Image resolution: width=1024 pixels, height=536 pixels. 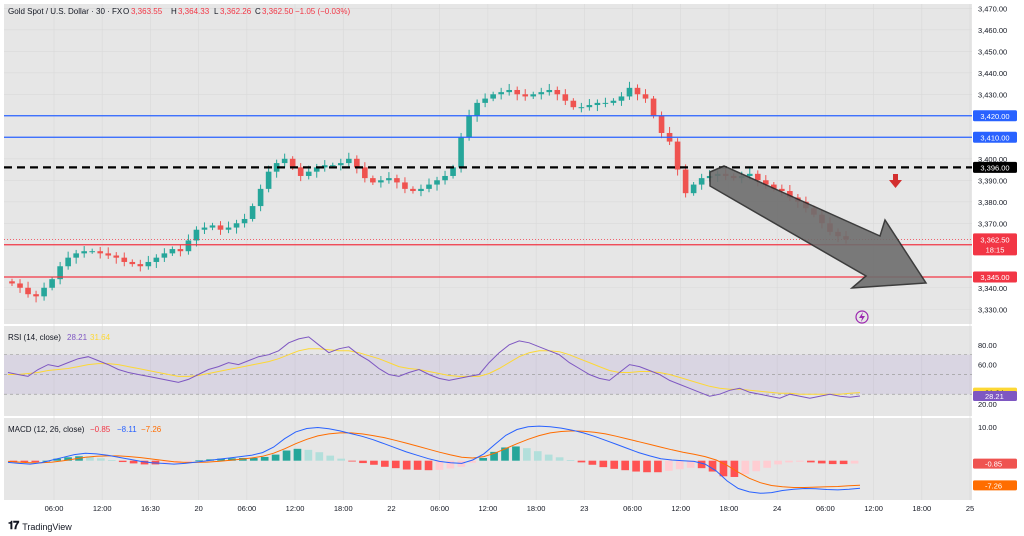 I want to click on tradingview-brand: 𝟏𝟕 TradingView, so click(x=40, y=526).